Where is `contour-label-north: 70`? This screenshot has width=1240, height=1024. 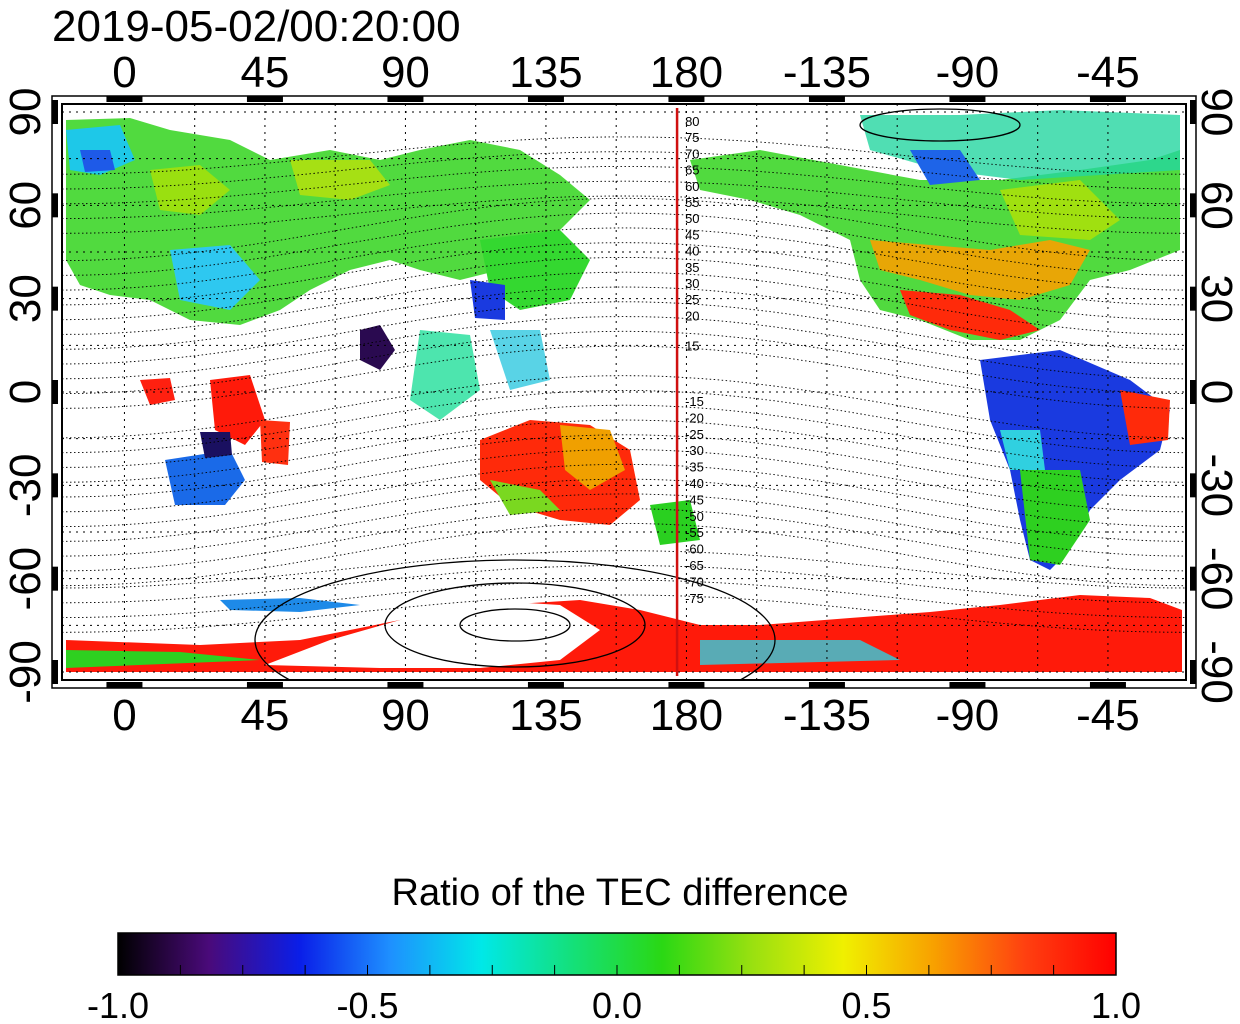
contour-label-north: 70 is located at coordinates (692, 153).